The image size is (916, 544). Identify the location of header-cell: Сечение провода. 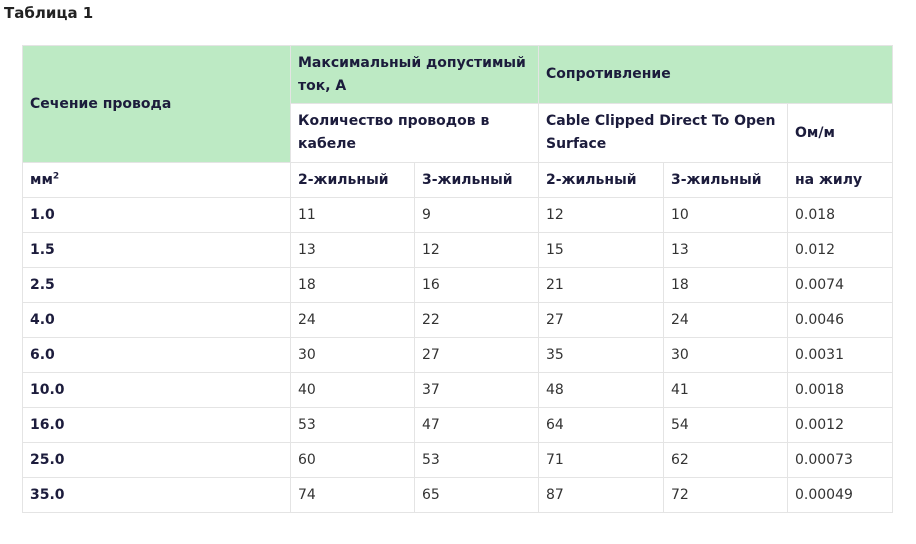
(156, 104).